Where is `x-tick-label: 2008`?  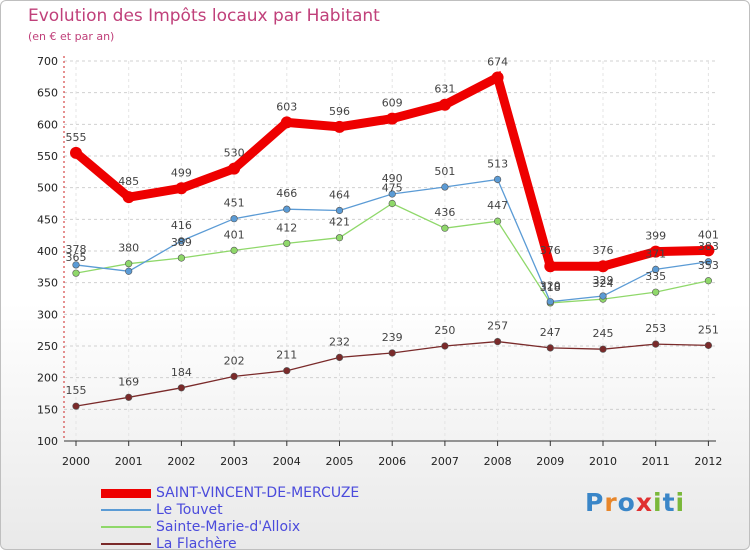 x-tick-label: 2008 is located at coordinates (498, 461).